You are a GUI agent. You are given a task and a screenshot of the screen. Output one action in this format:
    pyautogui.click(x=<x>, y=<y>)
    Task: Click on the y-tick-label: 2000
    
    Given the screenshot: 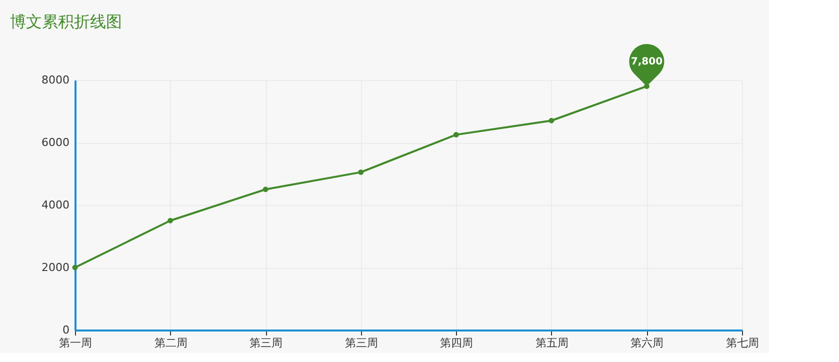 What is the action you would take?
    pyautogui.click(x=56, y=267)
    